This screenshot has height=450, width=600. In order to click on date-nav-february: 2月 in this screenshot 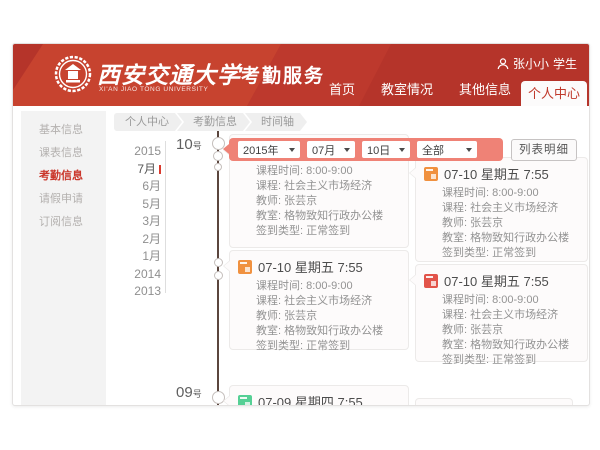, I will do `click(151, 238)`.